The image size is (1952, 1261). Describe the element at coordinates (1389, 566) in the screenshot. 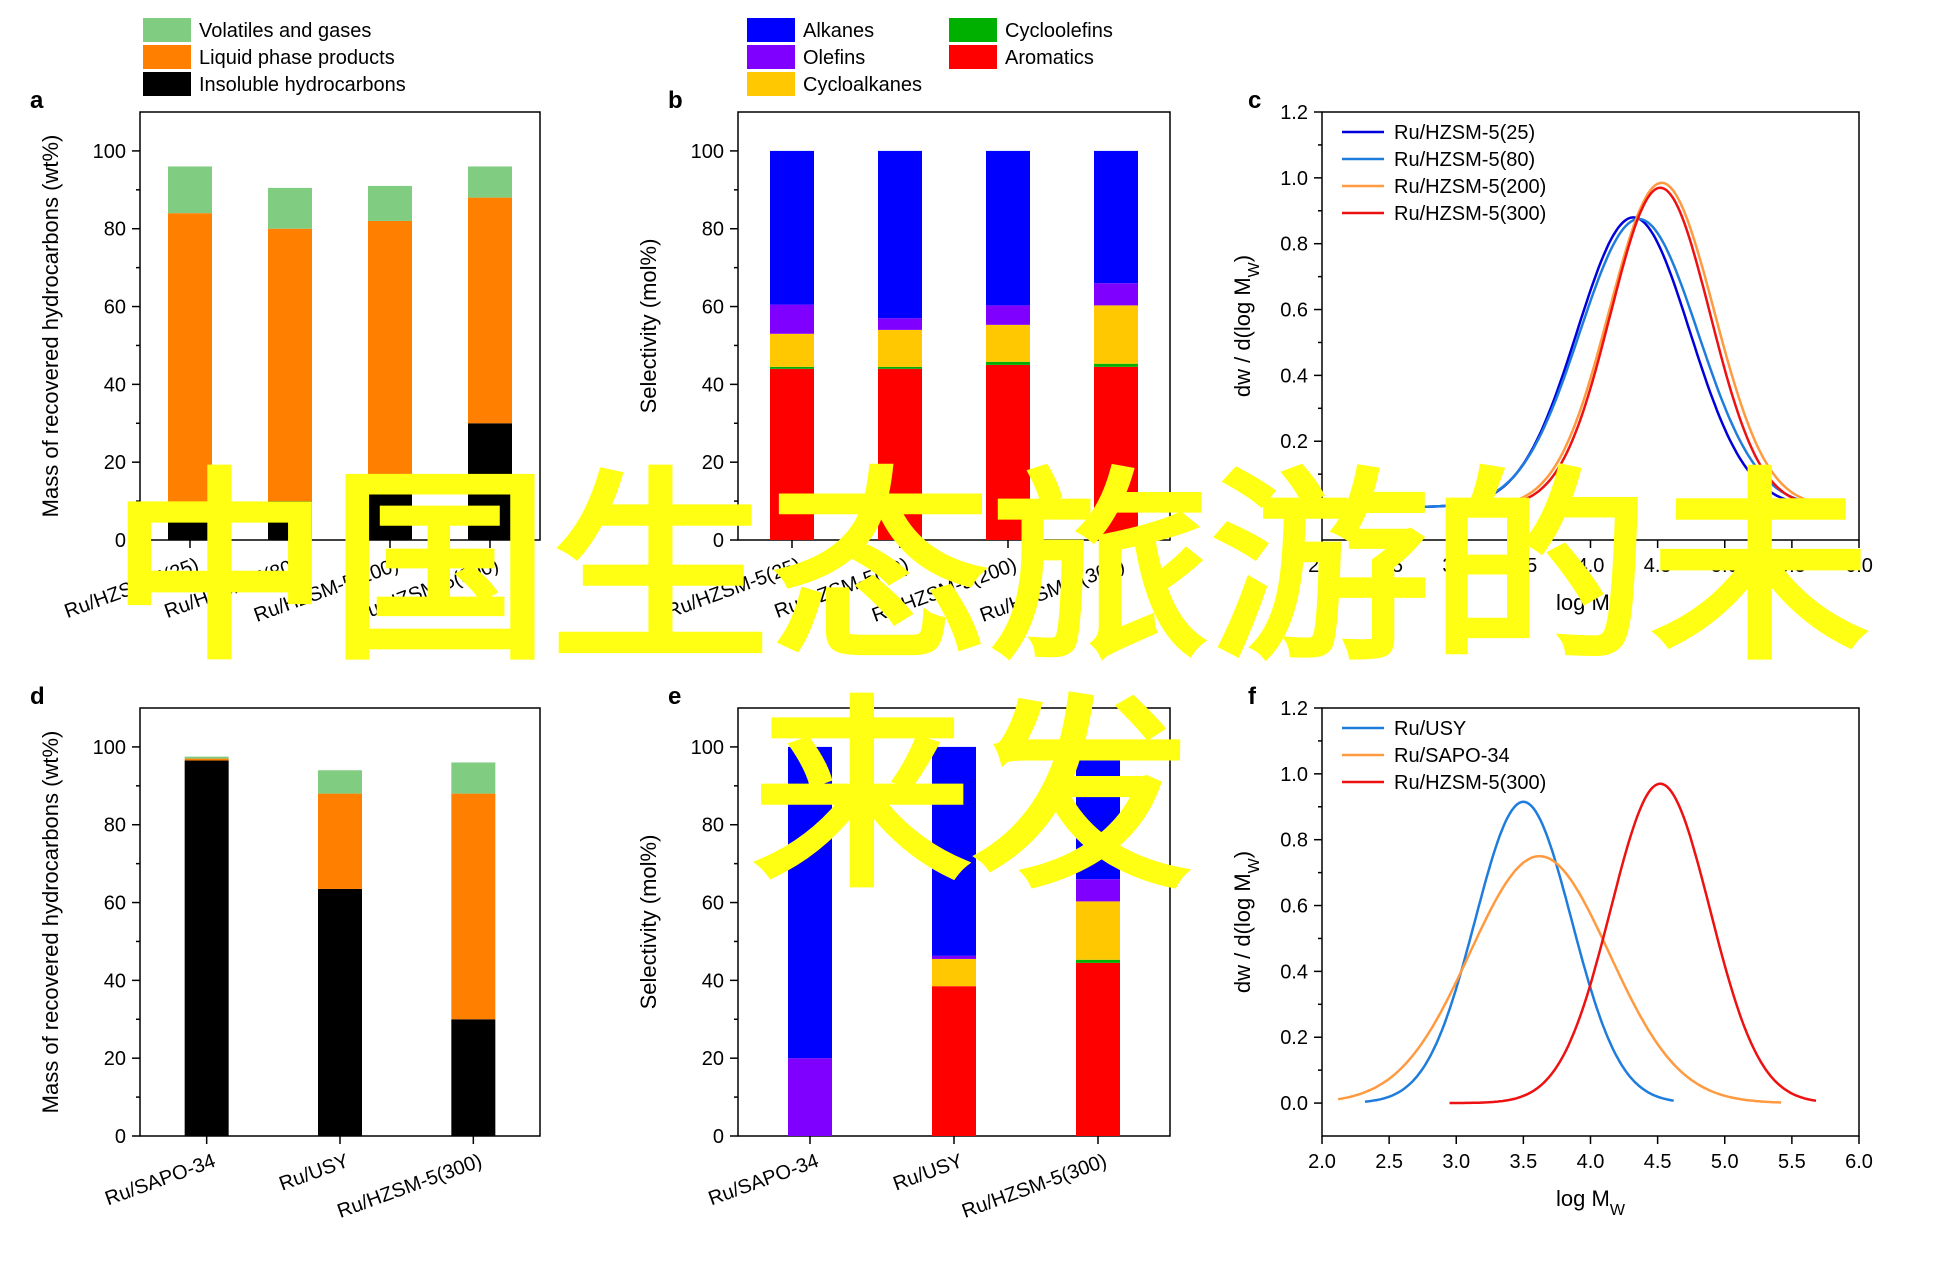

I see `x-tick-label: 2.5` at that location.